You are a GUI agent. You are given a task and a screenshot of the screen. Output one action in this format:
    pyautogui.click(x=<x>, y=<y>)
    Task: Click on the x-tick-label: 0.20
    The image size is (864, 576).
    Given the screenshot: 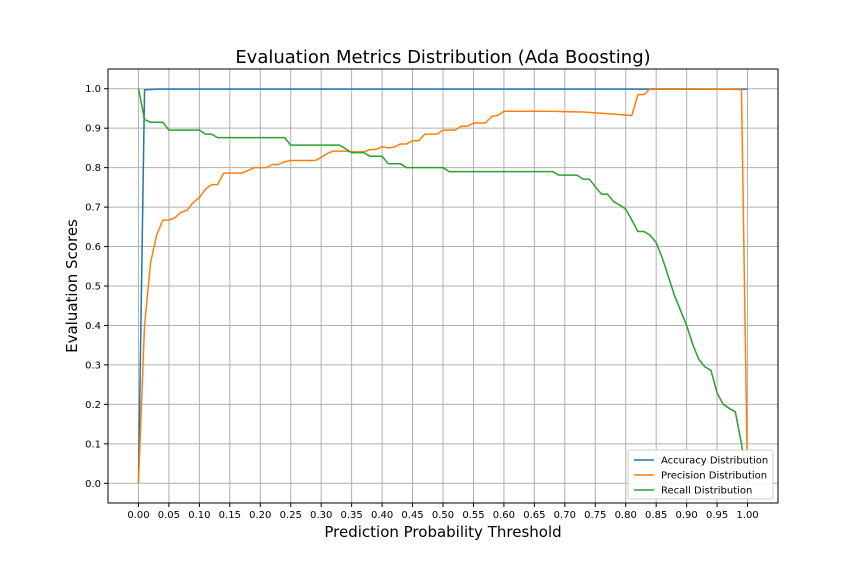 What is the action you would take?
    pyautogui.click(x=260, y=515)
    